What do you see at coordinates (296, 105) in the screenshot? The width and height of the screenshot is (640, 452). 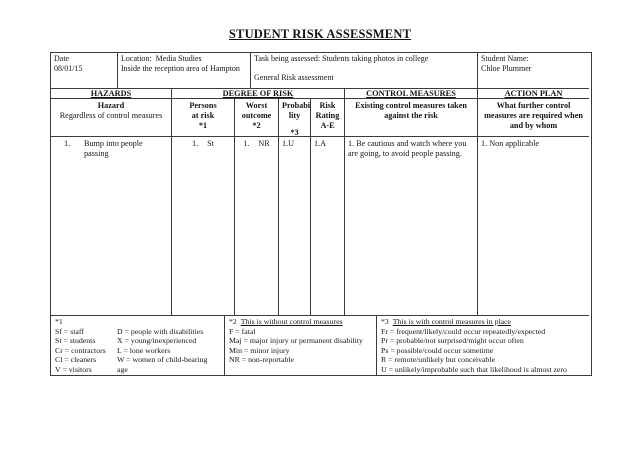 I see `header-line: Probabi` at bounding box center [296, 105].